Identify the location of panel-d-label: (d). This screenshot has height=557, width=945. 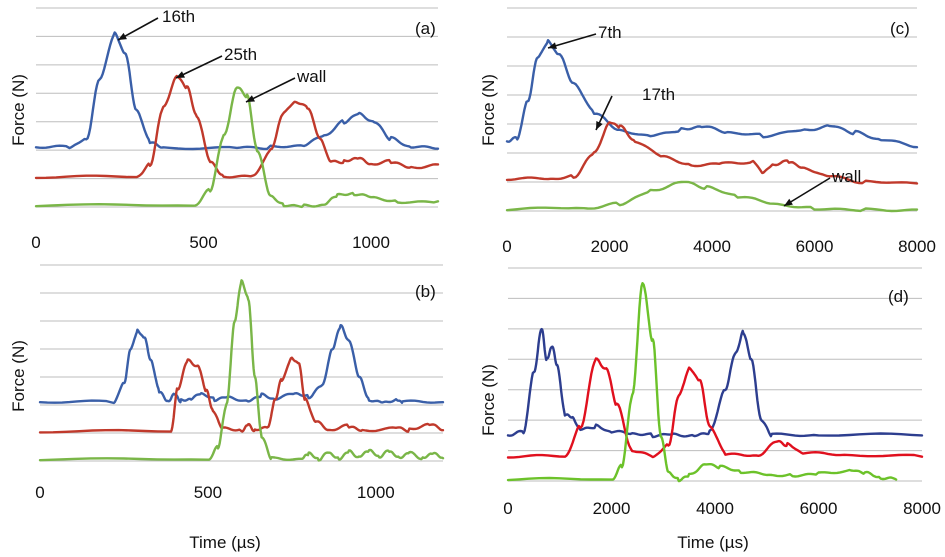
(898, 296).